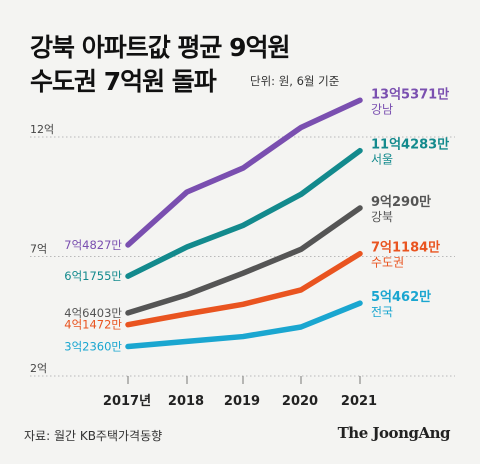 This screenshot has height=464, width=480. What do you see at coordinates (295, 81) in the screenshot?
I see `unit-note: 단위: 원, 6월 기준` at bounding box center [295, 81].